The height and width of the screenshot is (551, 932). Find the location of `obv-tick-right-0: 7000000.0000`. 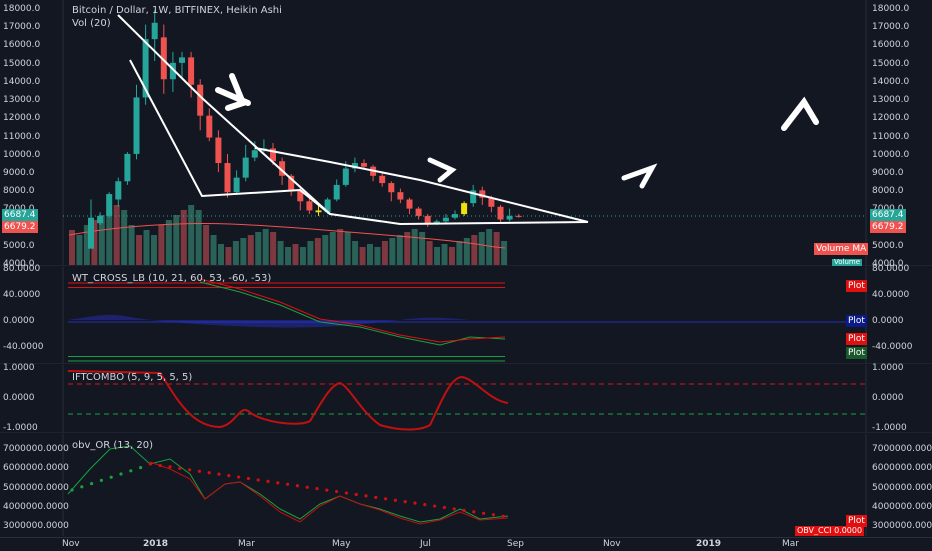

obv-tick-right-0: 7000000.0000 is located at coordinates (902, 449).